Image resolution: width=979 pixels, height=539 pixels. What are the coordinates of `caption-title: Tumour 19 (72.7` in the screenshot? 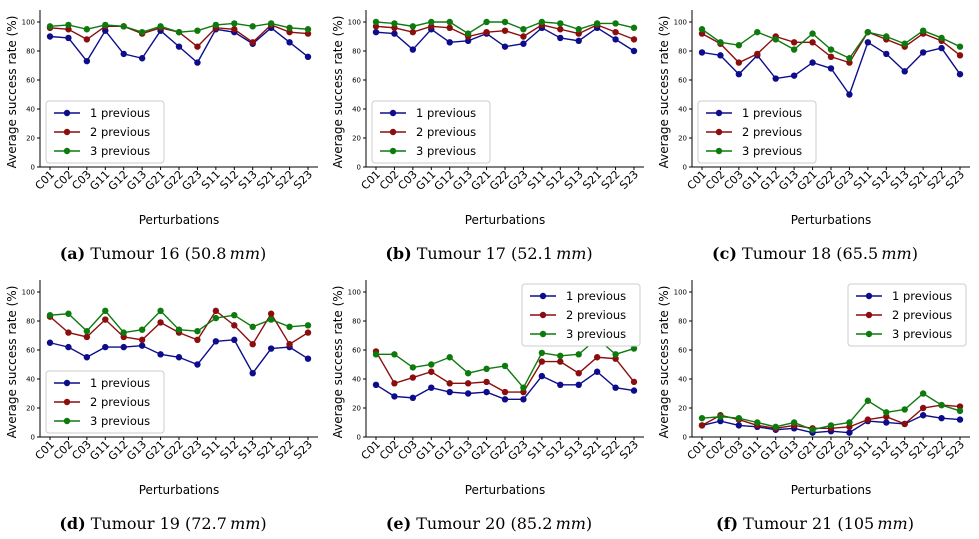 It's located at (158, 523).